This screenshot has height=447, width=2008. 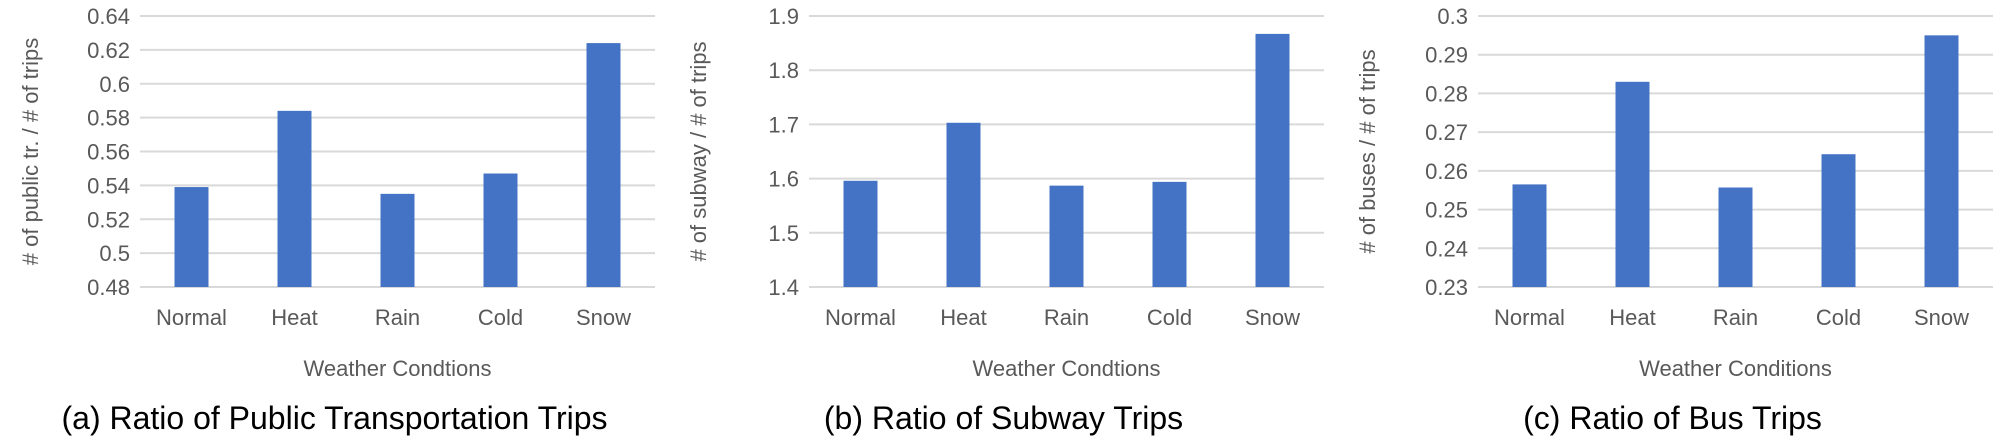 What do you see at coordinates (783, 16) in the screenshot?
I see `y-tick-label: 1.9` at bounding box center [783, 16].